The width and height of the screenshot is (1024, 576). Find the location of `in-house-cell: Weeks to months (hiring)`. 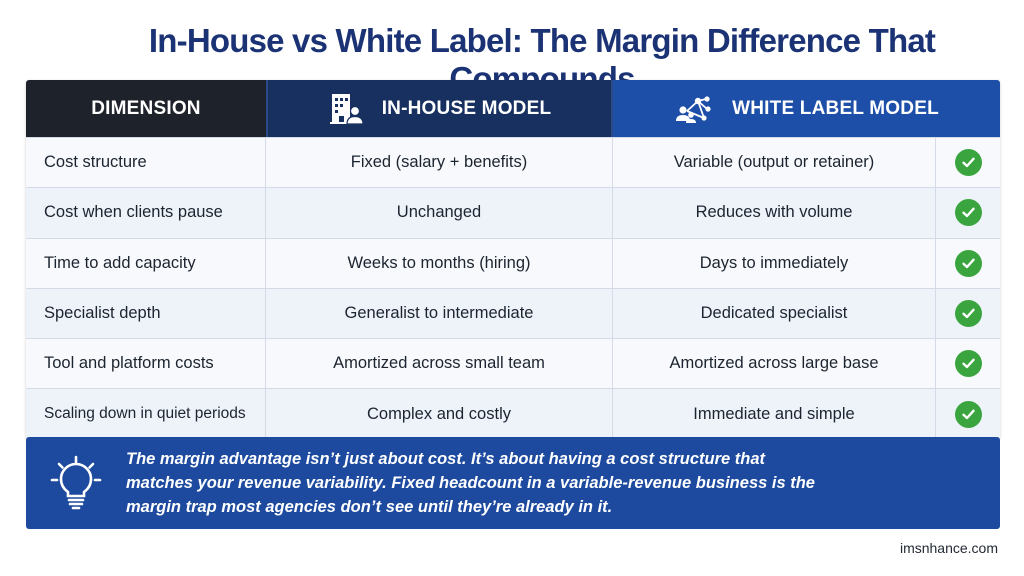

in-house-cell: Weeks to months (hiring) is located at coordinates (439, 263).